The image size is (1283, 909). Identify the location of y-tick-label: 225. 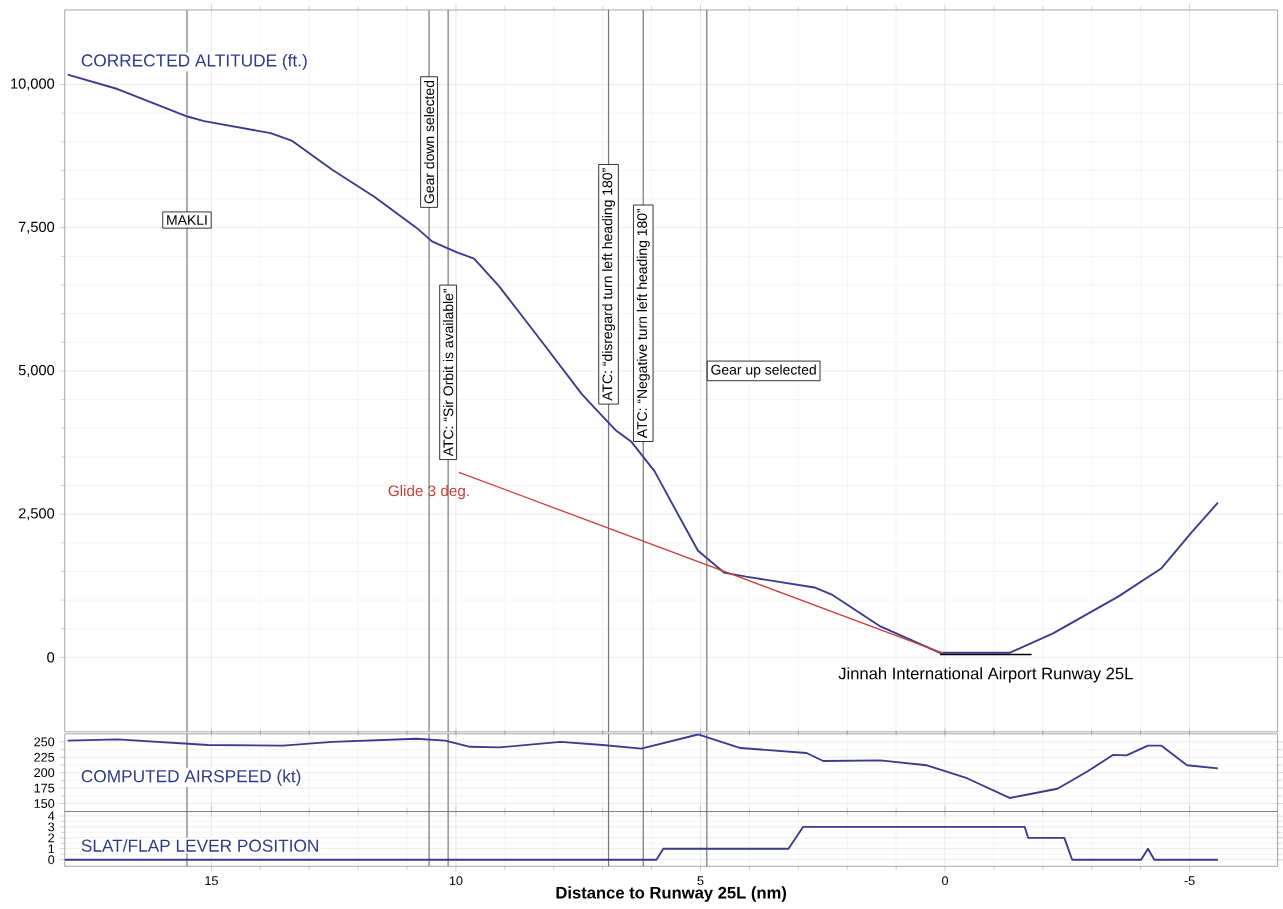
(44, 757).